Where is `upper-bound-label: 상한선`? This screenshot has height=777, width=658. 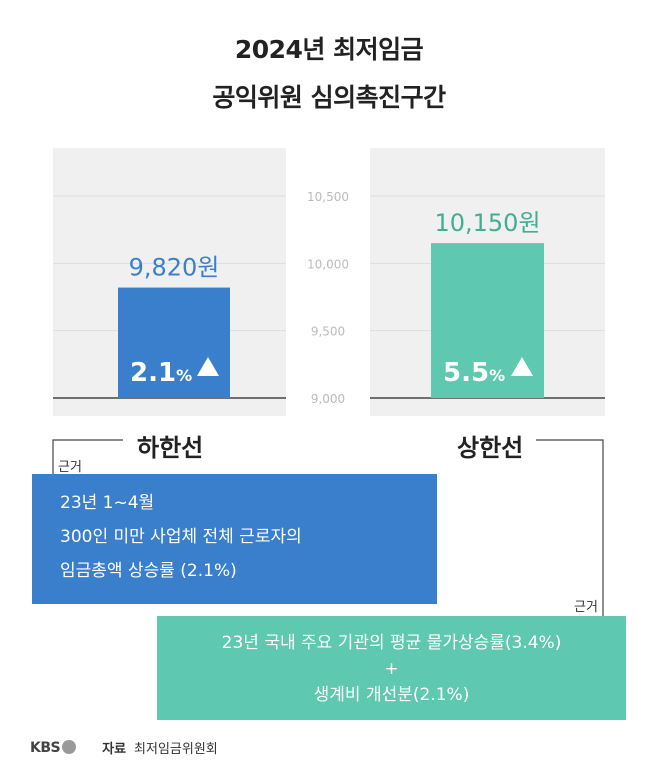
upper-bound-label: 상한선 is located at coordinates (490, 448).